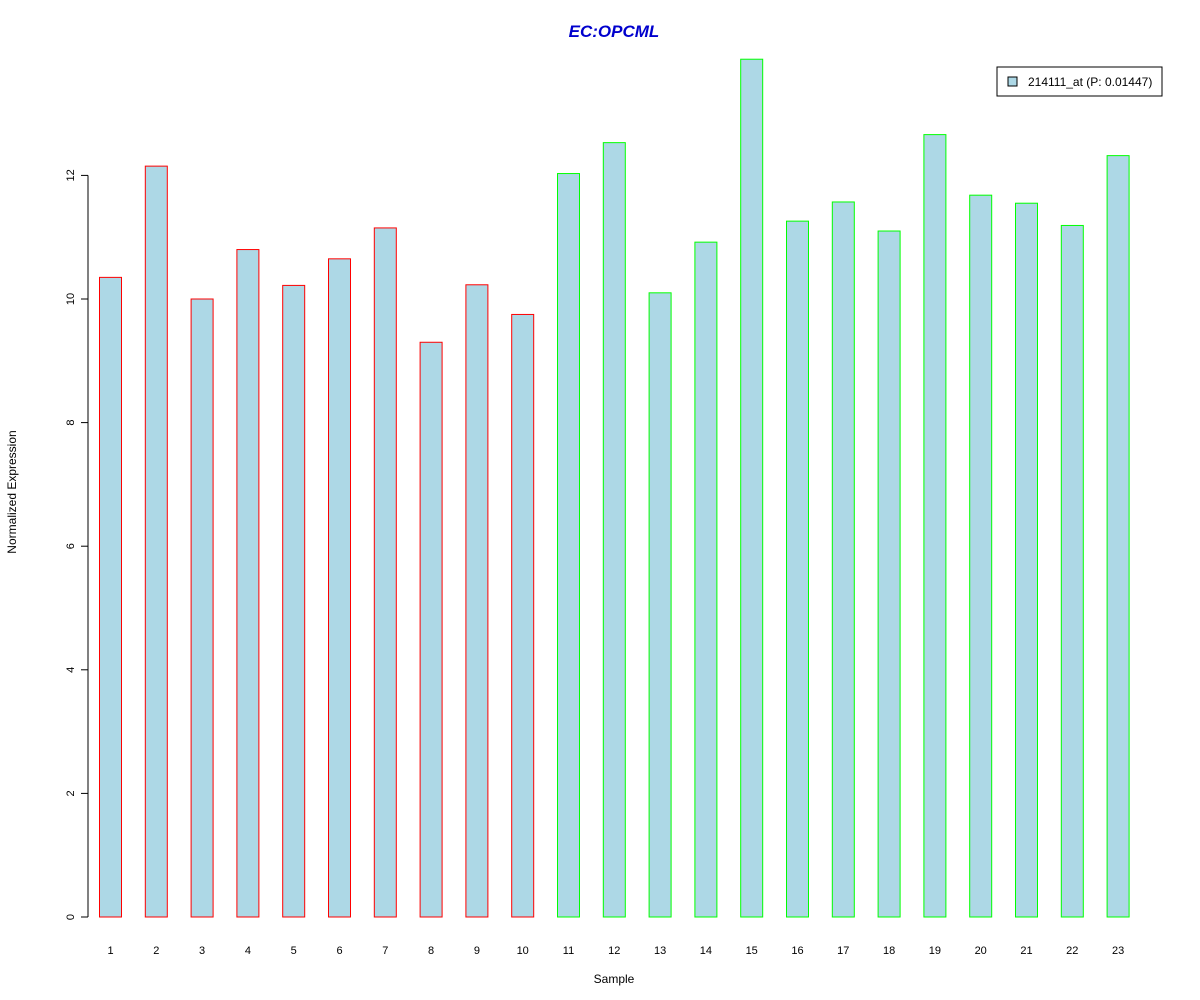 The height and width of the screenshot is (1000, 1200). What do you see at coordinates (1026, 951) in the screenshot?
I see `x-tick-label: 21` at bounding box center [1026, 951].